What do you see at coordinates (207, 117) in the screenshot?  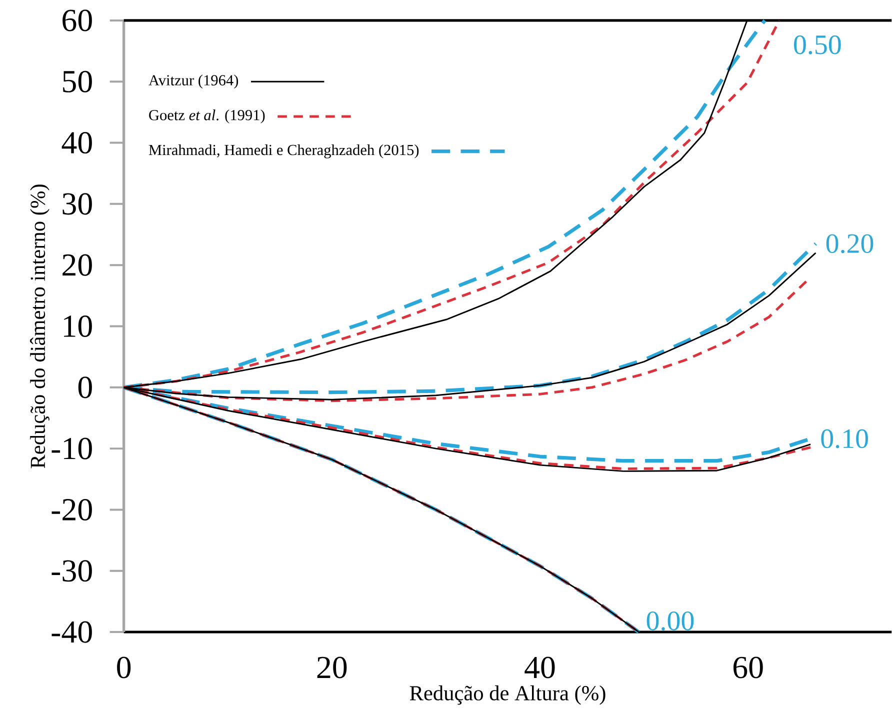 I see `legend-label: Goetz et al. (1991)` at bounding box center [207, 117].